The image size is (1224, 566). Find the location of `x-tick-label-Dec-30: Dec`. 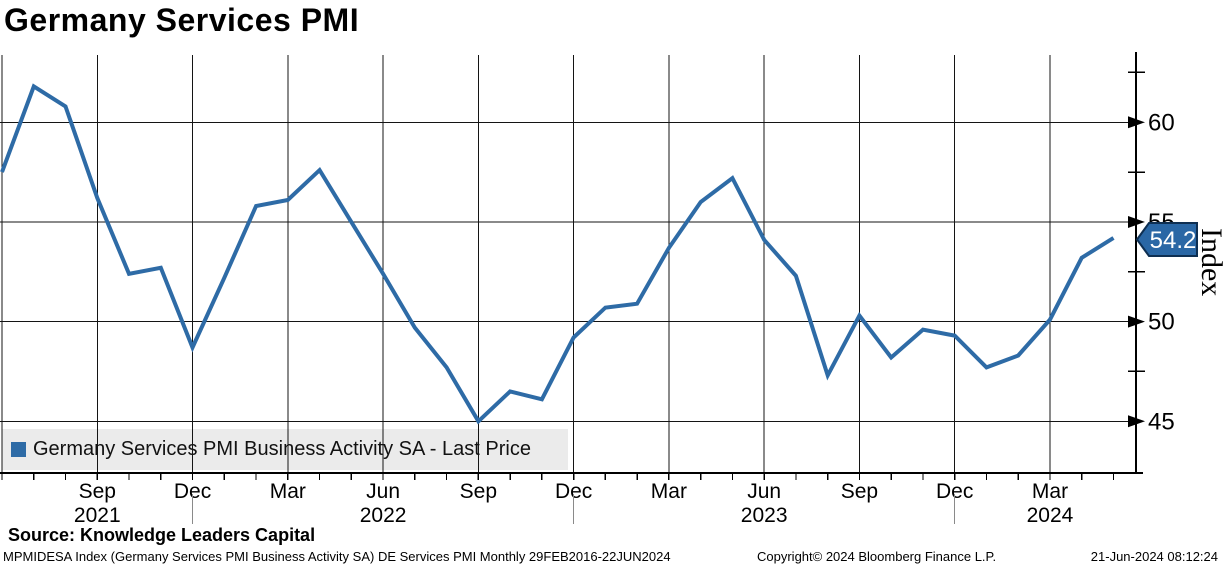

x-tick-label-Dec-30: Dec is located at coordinates (954, 491).